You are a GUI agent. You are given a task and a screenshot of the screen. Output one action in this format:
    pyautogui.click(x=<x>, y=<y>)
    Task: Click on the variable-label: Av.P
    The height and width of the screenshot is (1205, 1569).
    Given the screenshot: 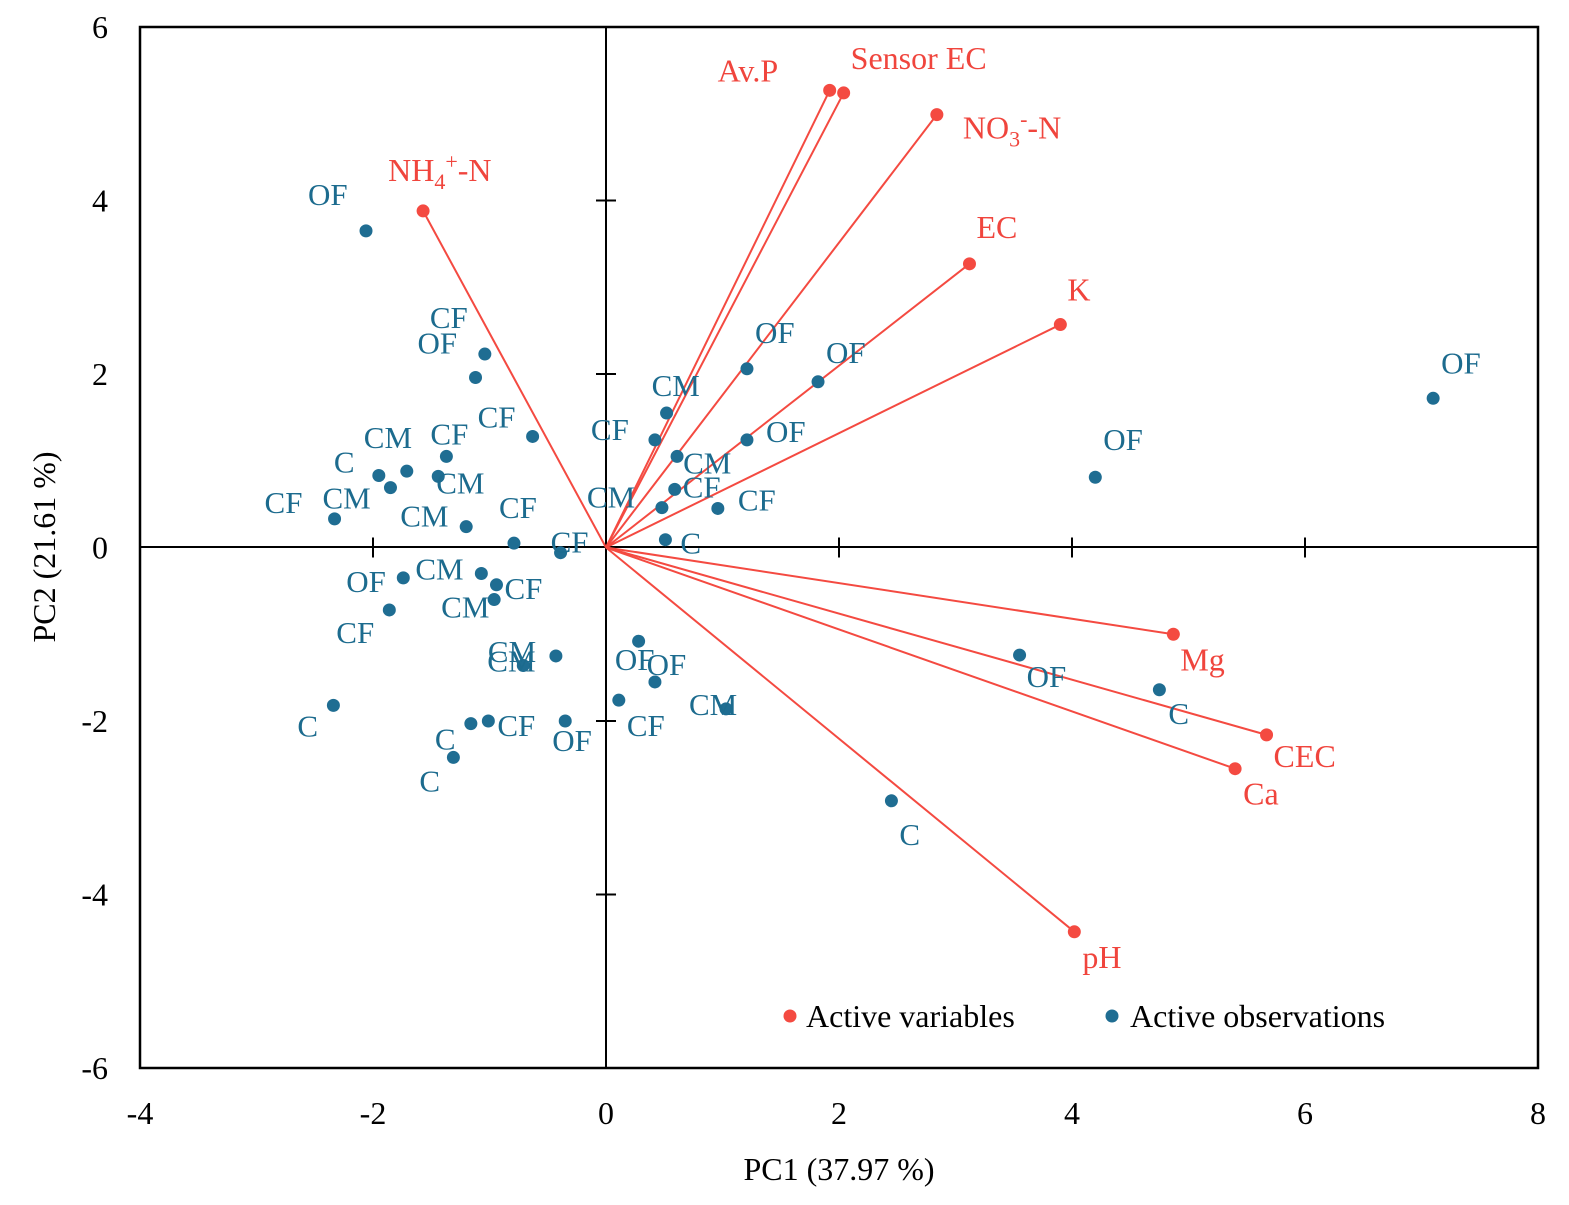 What is the action you would take?
    pyautogui.click(x=748, y=70)
    